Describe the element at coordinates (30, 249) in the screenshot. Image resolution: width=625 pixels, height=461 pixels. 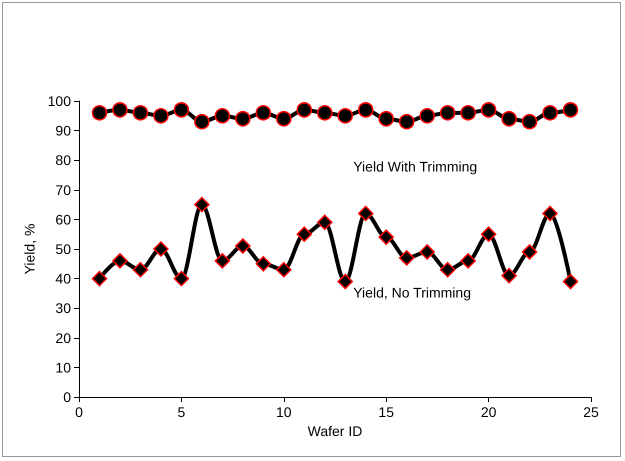
I see `y-axis-title: Yield, %` at that location.